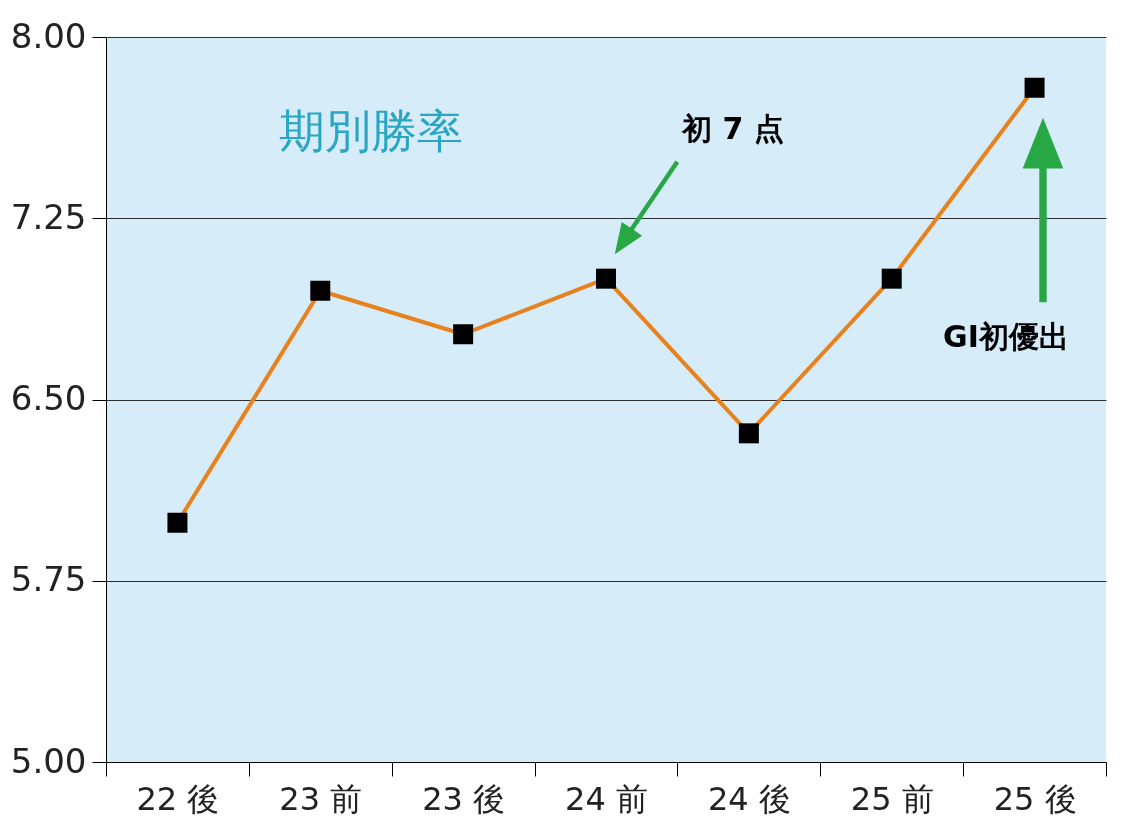 The image size is (1143, 823). Describe the element at coordinates (48, 35) in the screenshot. I see `y-tick-label: 8.00` at that location.